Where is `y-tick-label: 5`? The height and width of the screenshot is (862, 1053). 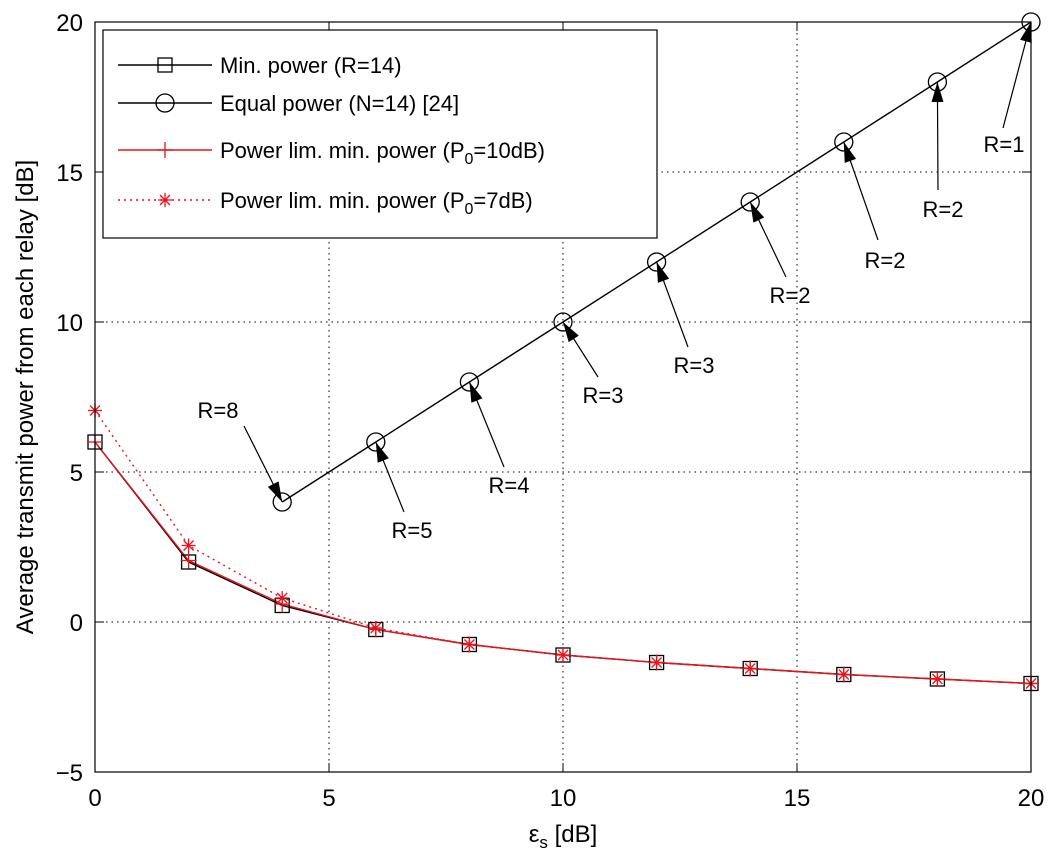 y-tick-label: 5 is located at coordinates (76, 473).